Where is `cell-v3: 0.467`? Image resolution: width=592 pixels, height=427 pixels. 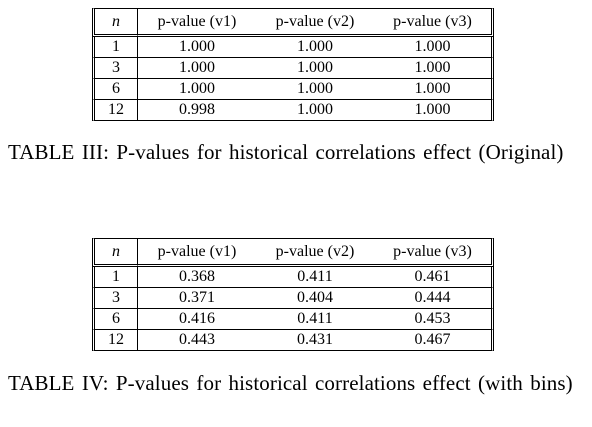 cell-v3: 0.467 is located at coordinates (434, 340).